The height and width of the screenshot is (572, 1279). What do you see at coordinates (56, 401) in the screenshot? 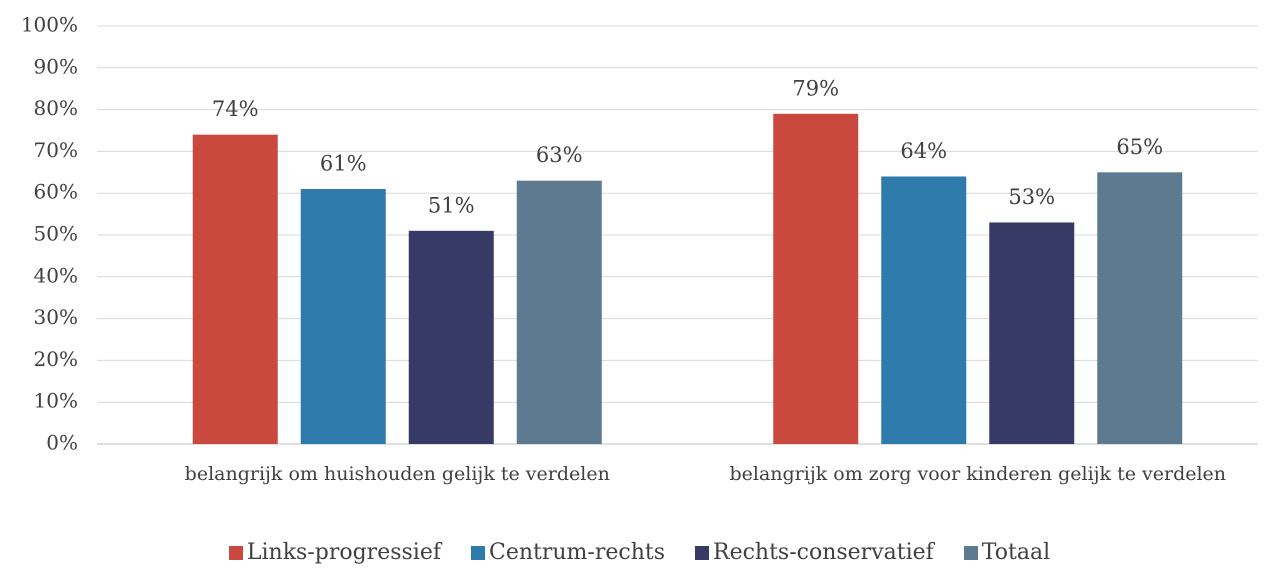
I see `y-tick-label: 10%` at bounding box center [56, 401].